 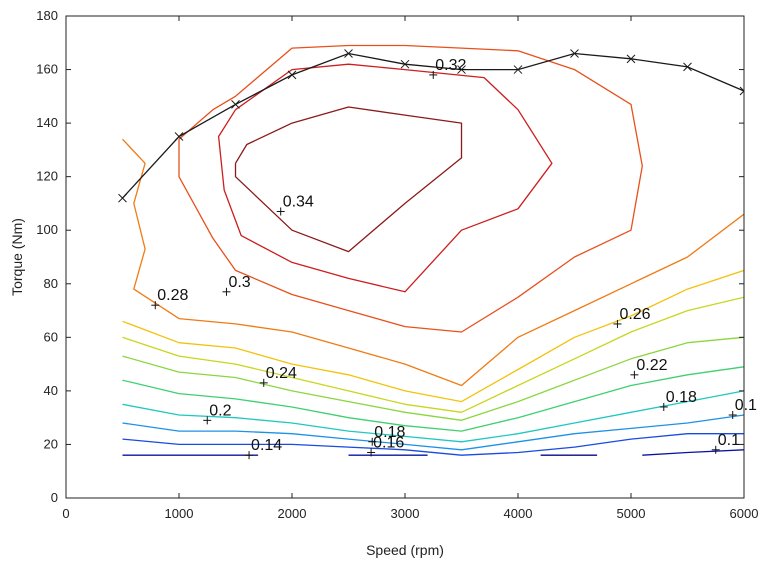 I want to click on x-tick-label: 1000, so click(x=179, y=513).